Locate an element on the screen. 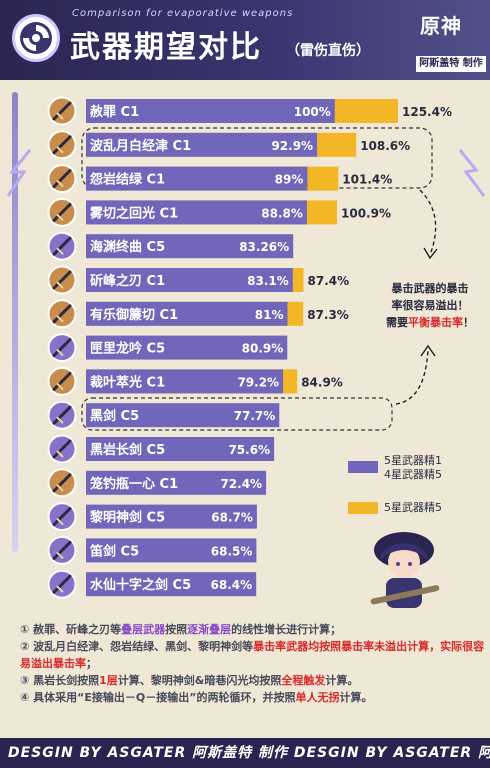 This screenshot has height=768, width=490. note-3-hl: 1层 is located at coordinates (108, 680).